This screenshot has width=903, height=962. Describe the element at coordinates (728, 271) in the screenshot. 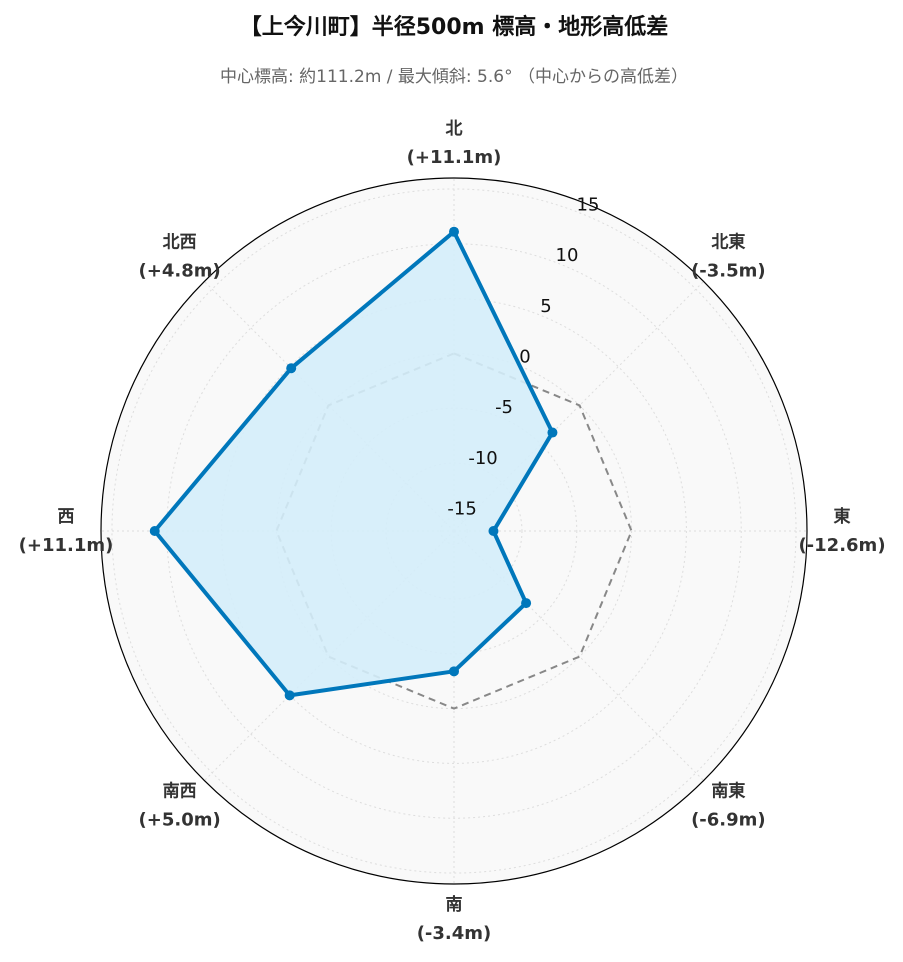

I see `value-label: (-3.5m)` at that location.